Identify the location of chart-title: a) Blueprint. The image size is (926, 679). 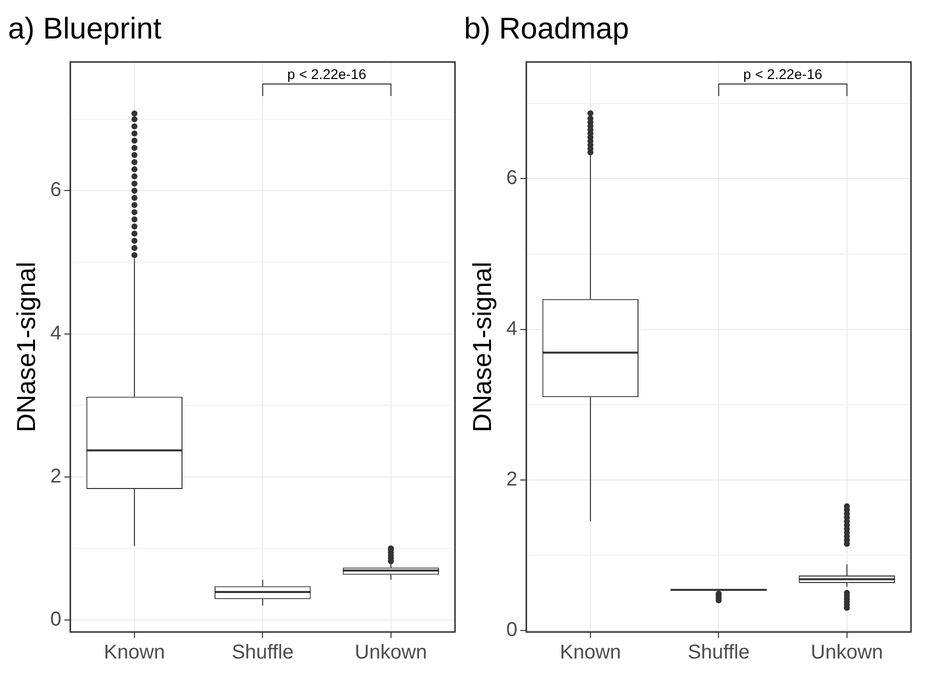
(85, 29).